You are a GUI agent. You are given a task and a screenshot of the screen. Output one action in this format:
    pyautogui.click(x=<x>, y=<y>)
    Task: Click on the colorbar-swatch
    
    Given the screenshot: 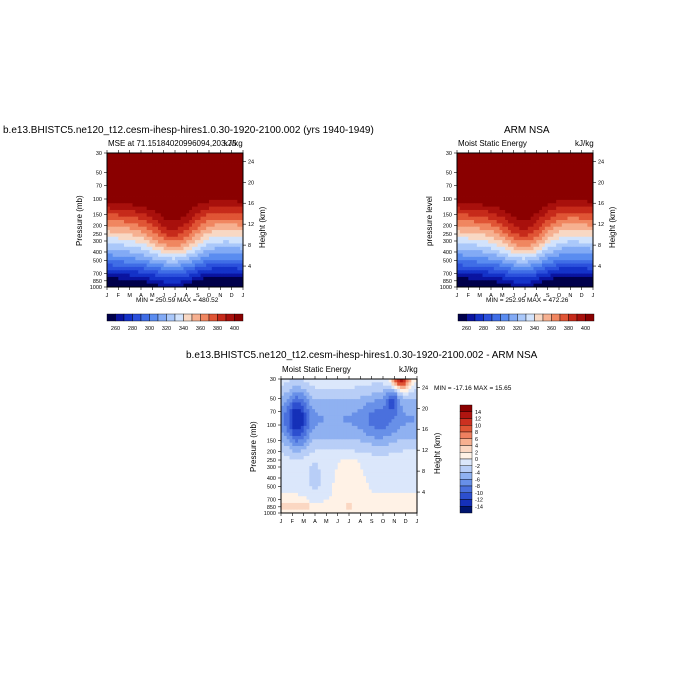 What is the action you would take?
    pyautogui.click(x=462, y=317)
    